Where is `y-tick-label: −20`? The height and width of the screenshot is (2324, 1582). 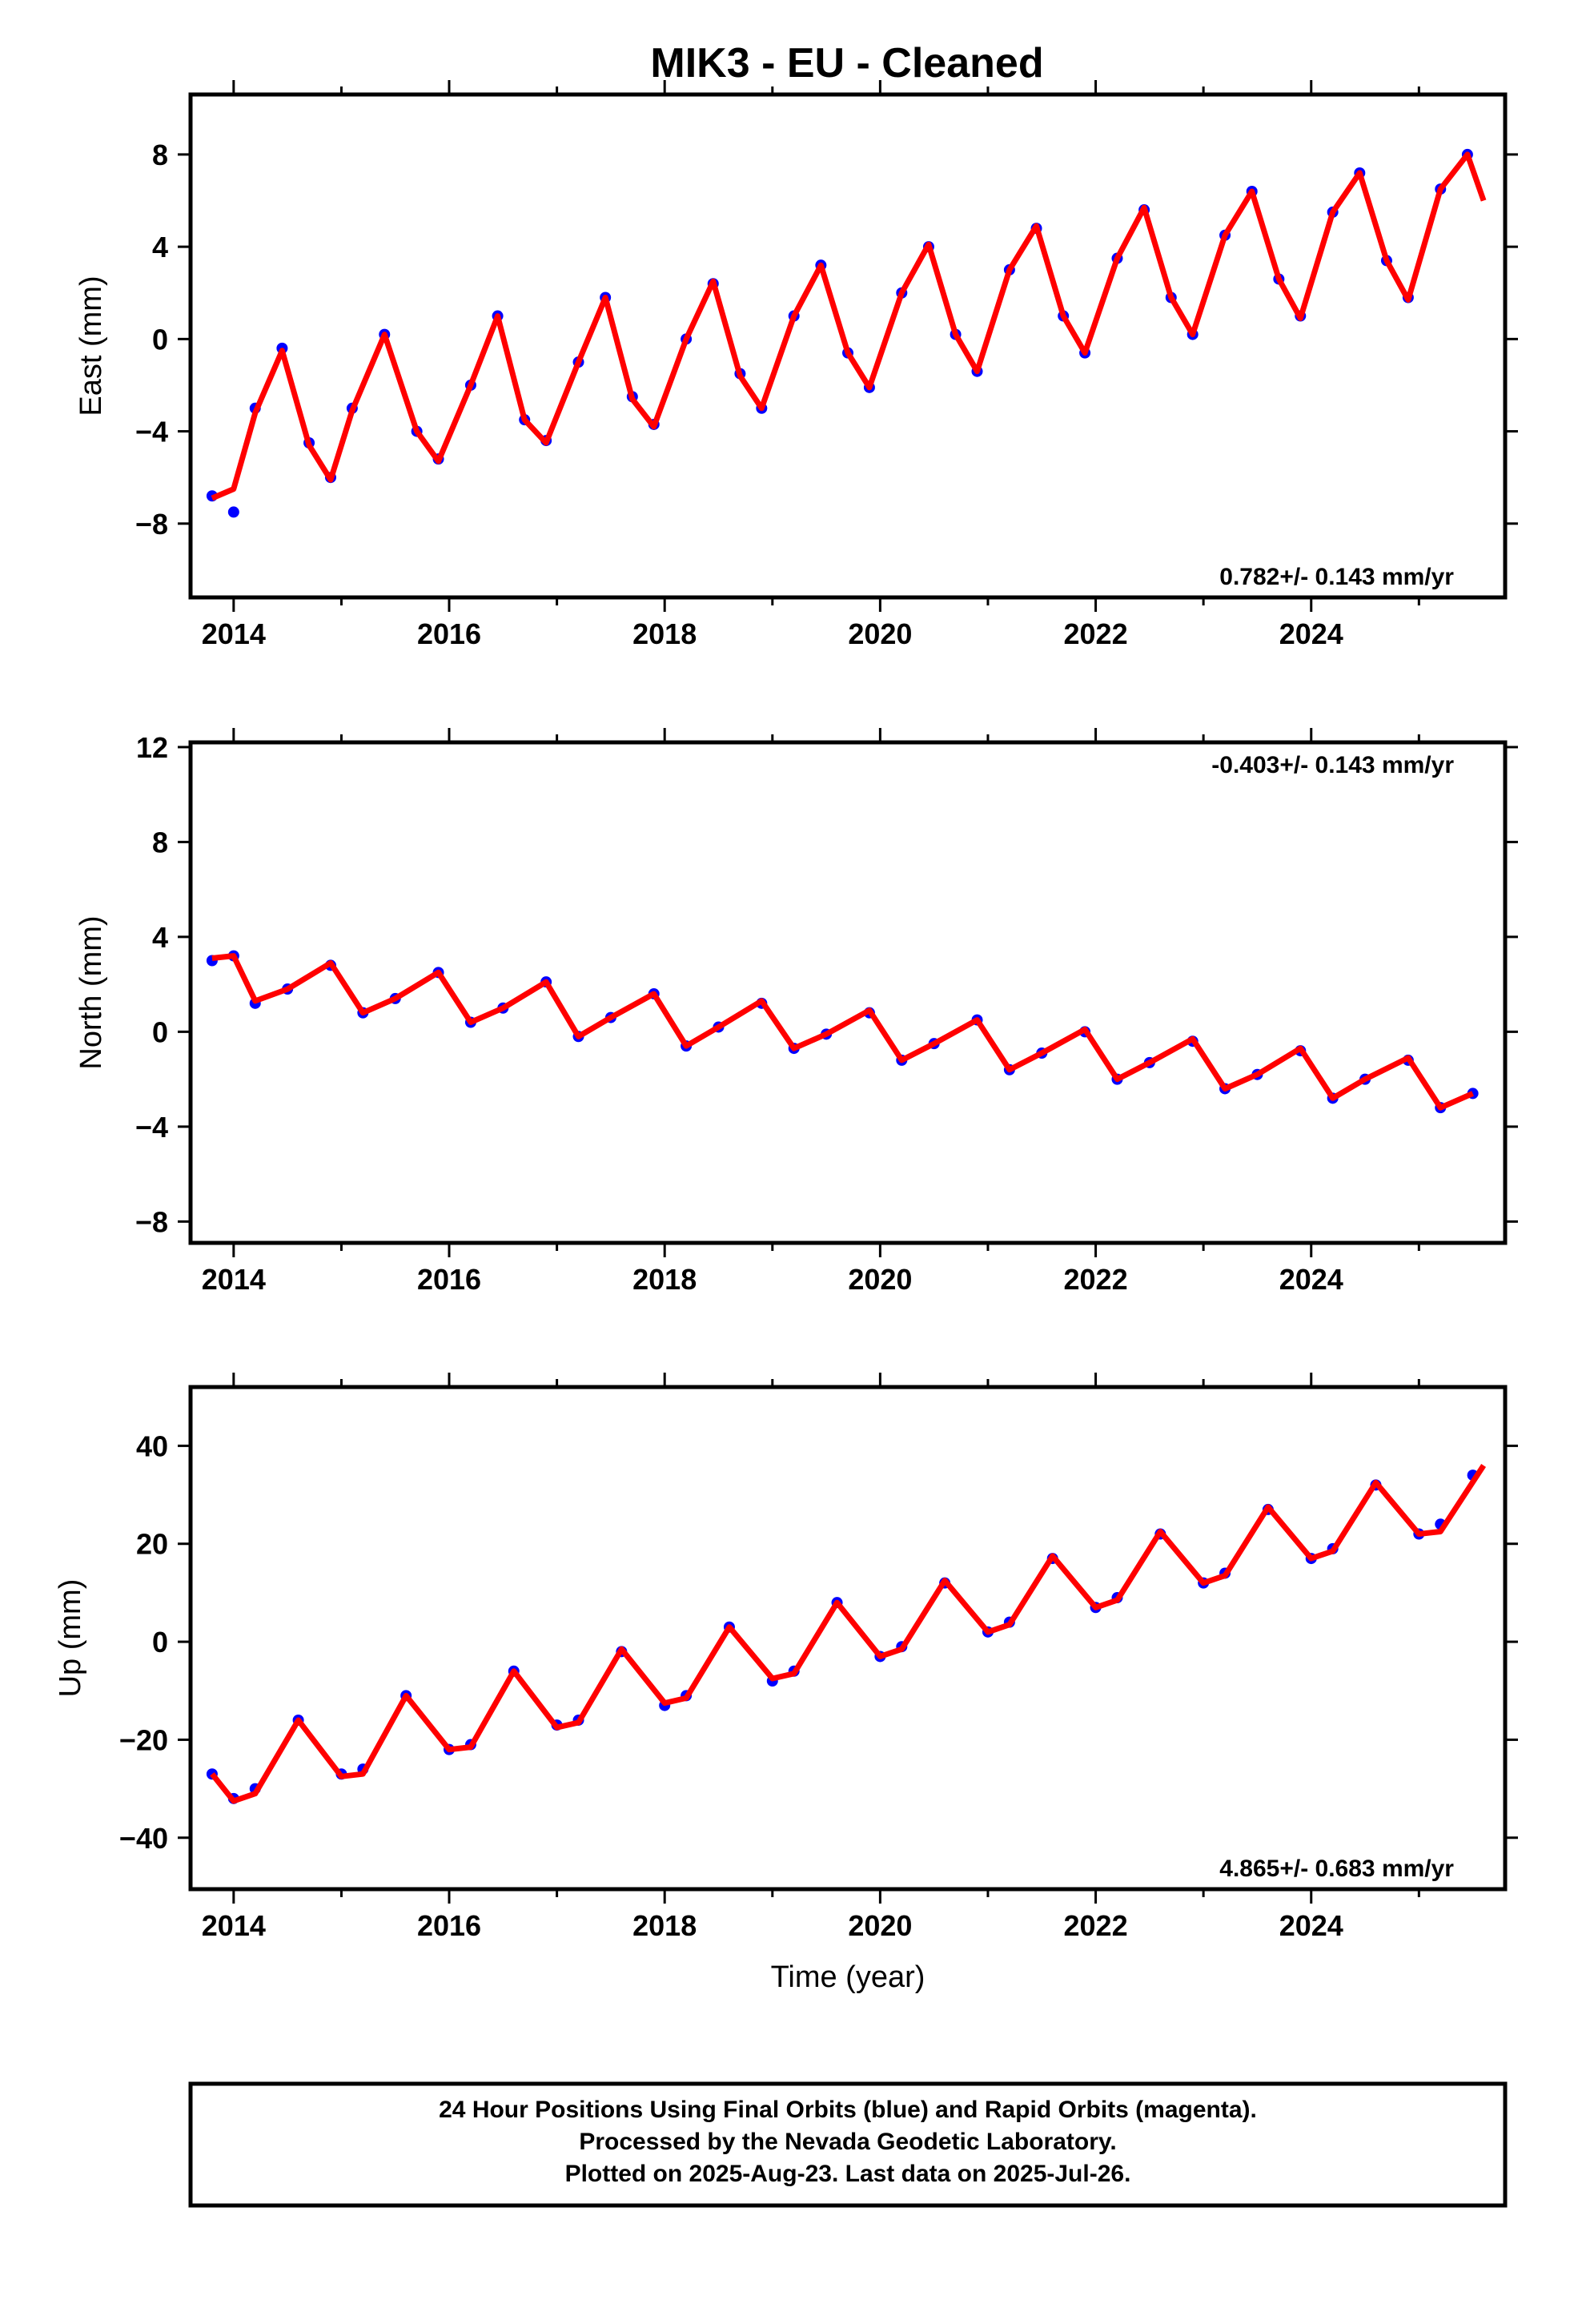
y-tick-label: −20 is located at coordinates (144, 1739).